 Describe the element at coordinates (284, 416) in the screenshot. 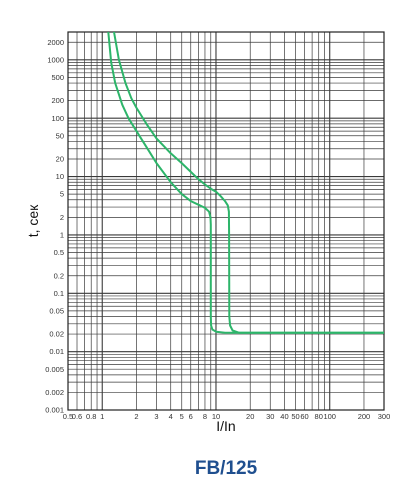

I see `x-tick-label: 40` at that location.